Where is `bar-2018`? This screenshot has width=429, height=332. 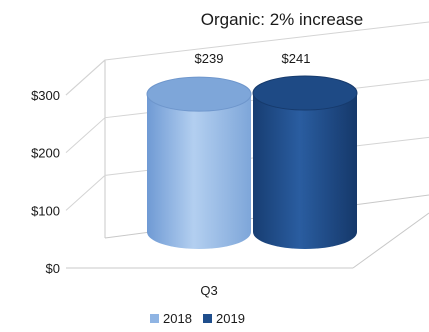
bar-2018 is located at coordinates (199, 162).